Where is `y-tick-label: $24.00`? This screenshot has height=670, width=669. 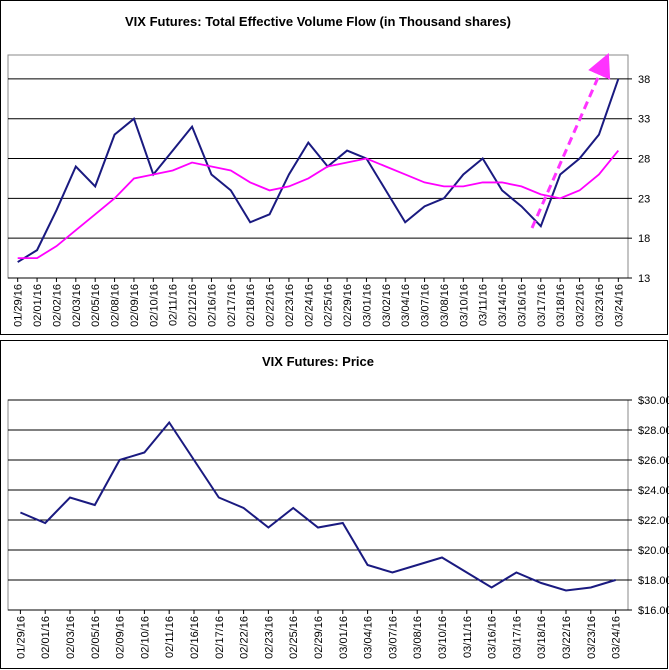 y-tick-label: $24.00 is located at coordinates (653, 491).